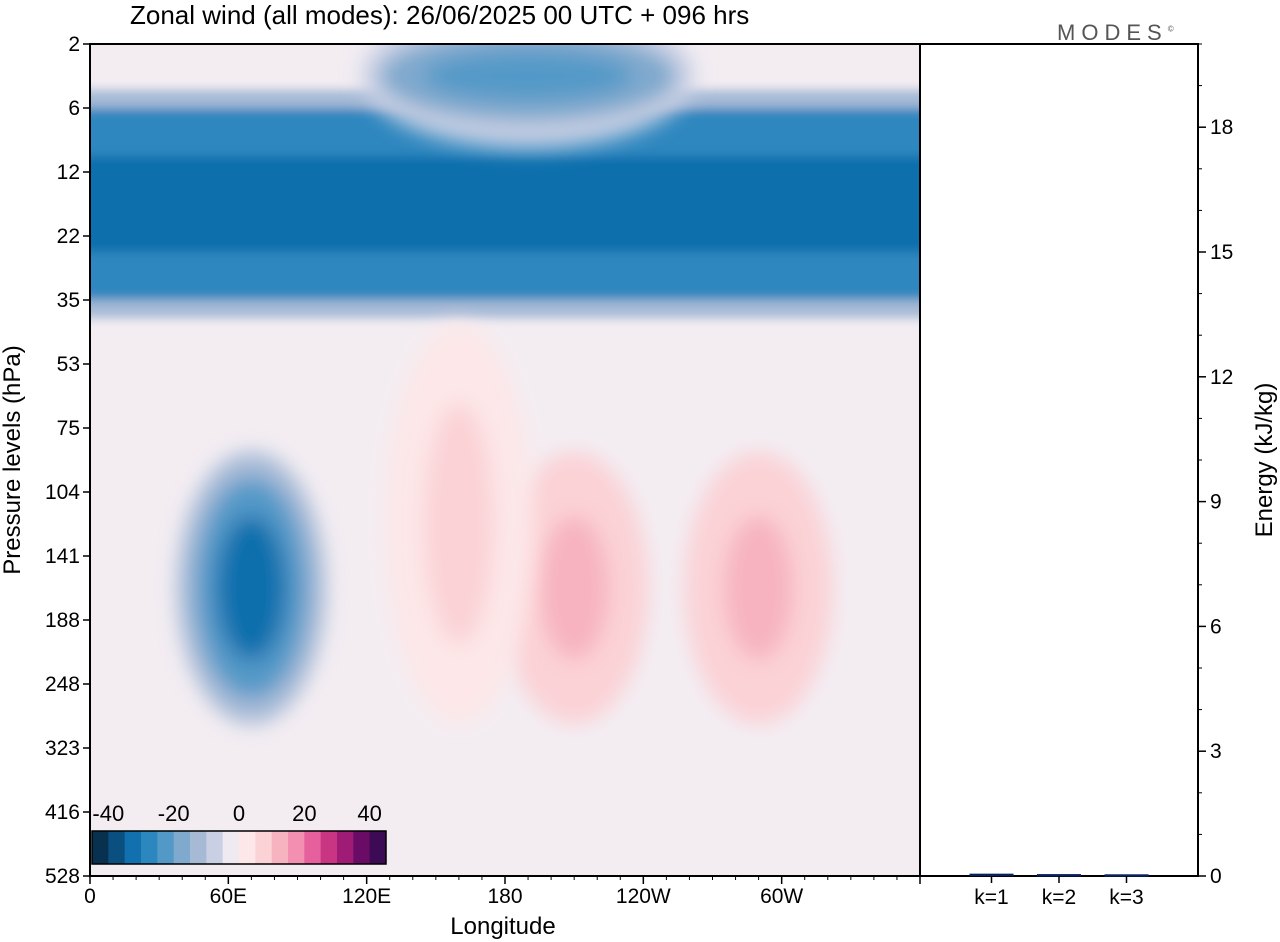 This screenshot has height=942, width=1280. I want to click on y-tick-label: 248, so click(62, 684).